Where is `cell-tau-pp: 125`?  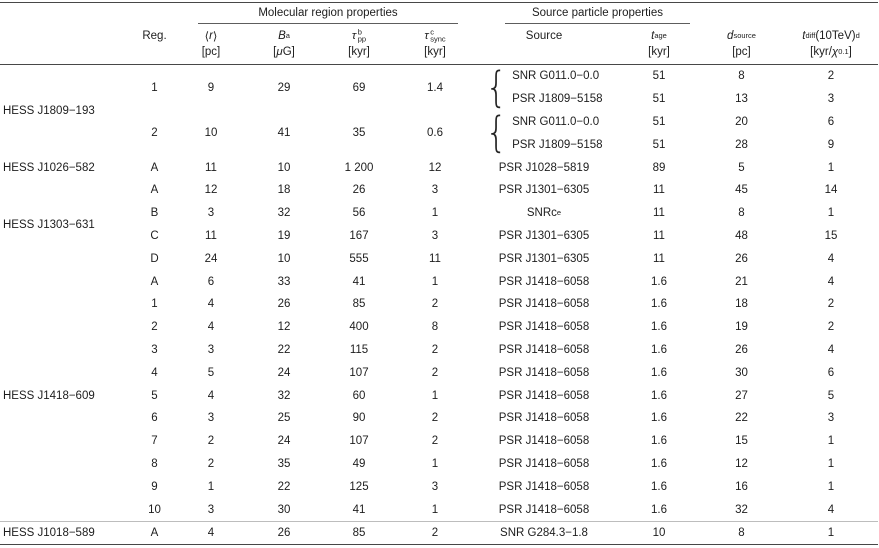
cell-tau-pp: 125 is located at coordinates (359, 486).